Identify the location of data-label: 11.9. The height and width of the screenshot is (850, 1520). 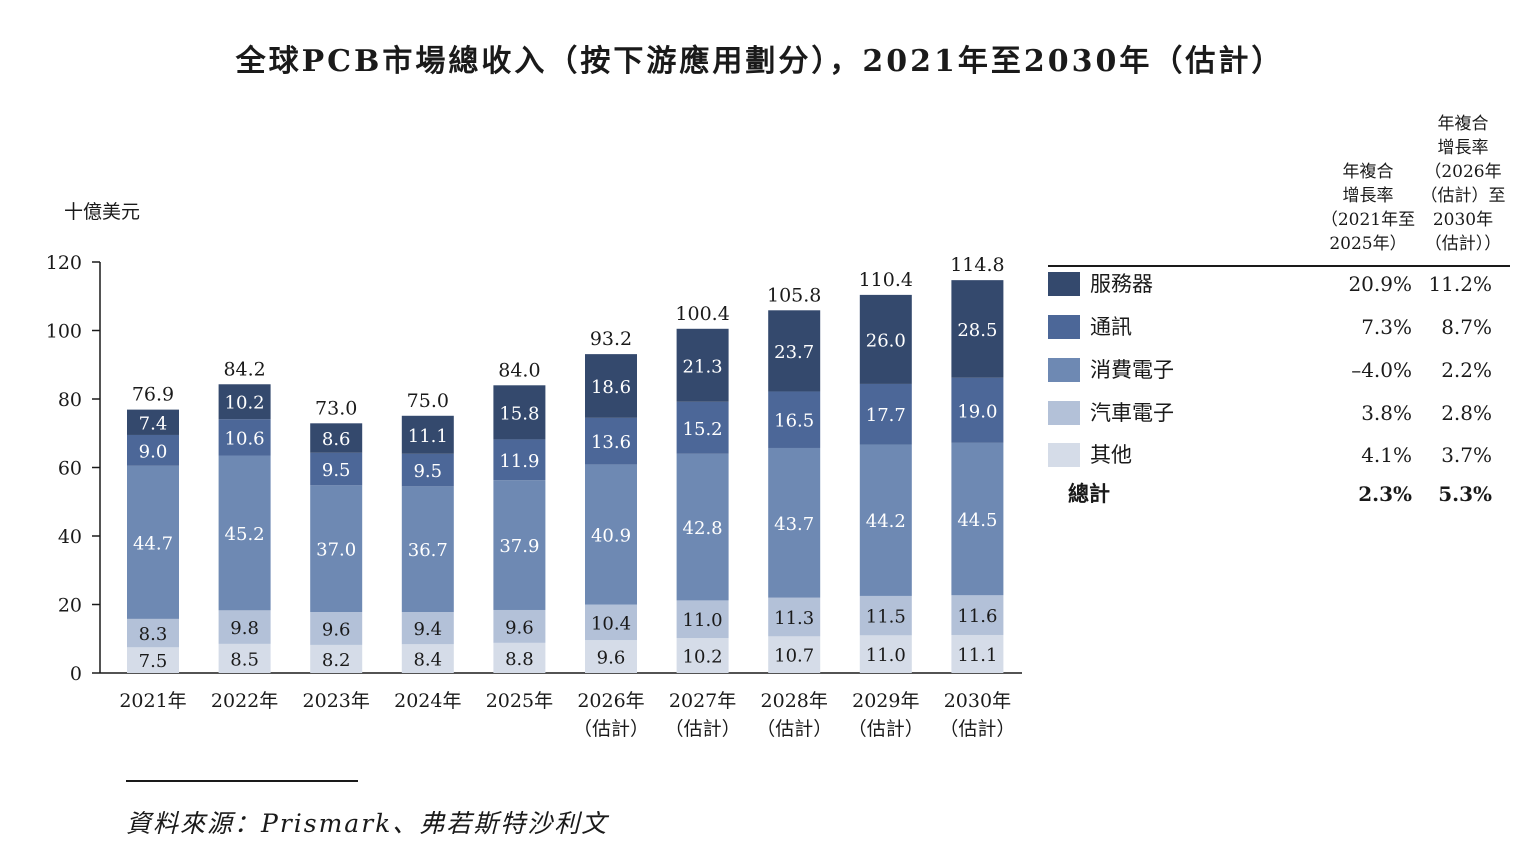
(519, 461).